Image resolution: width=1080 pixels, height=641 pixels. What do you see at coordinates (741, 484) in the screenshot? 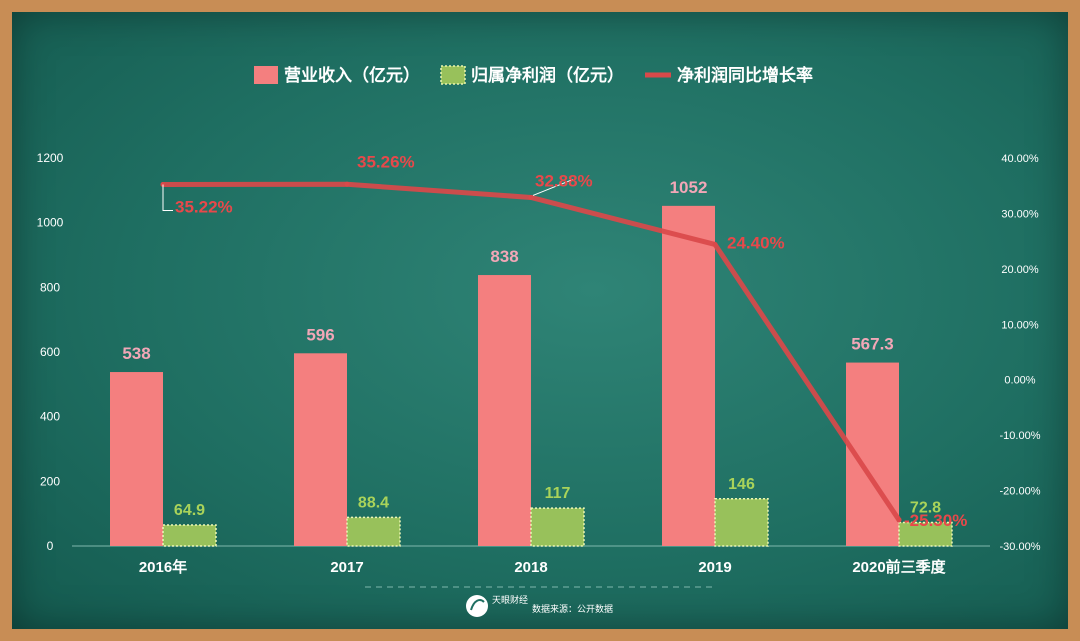
I see `data-label-net-profit: 146` at bounding box center [741, 484].